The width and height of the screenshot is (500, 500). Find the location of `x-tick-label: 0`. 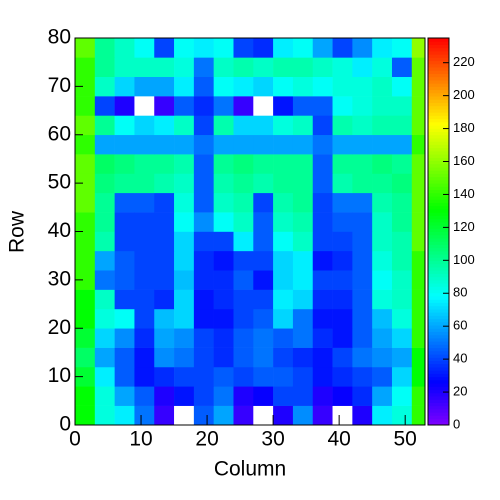

x-tick-label: 0 is located at coordinates (75, 439).